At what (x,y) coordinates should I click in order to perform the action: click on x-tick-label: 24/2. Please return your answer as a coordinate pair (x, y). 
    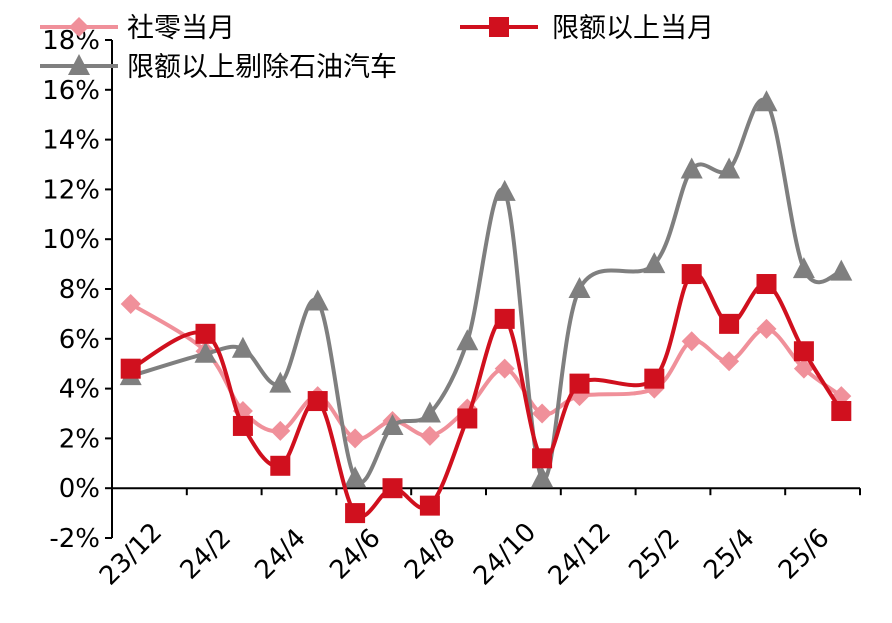
    Looking at the image, I should click on (206, 554).